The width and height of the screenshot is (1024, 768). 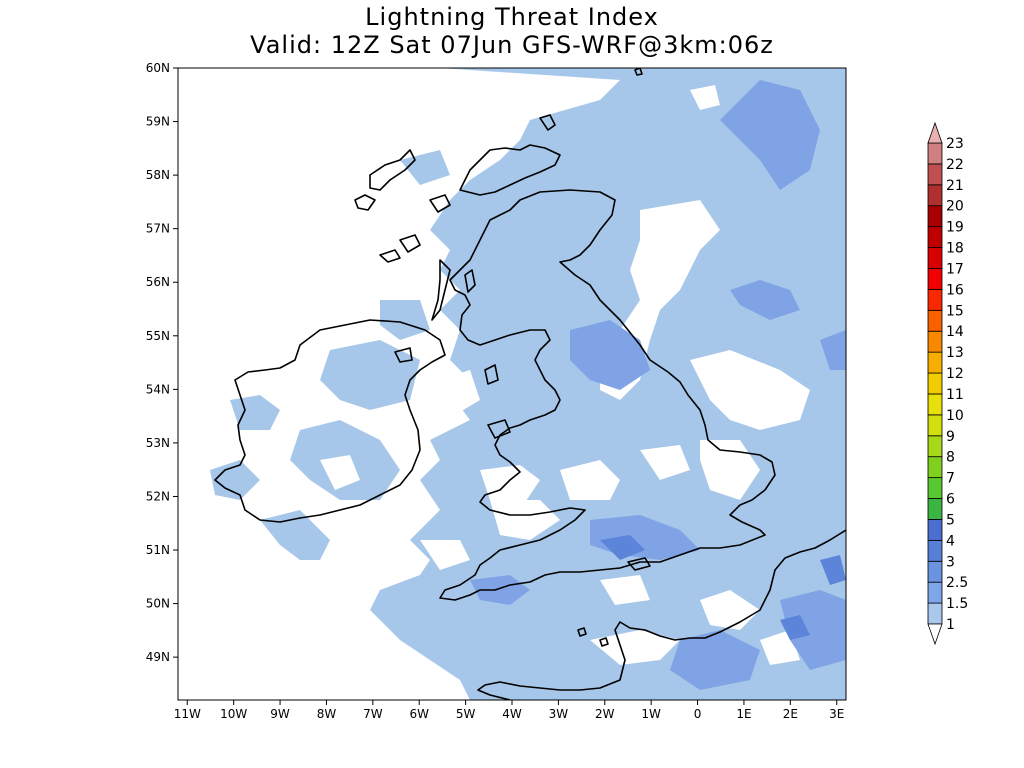 I want to click on colorbar-label: 15, so click(x=955, y=311).